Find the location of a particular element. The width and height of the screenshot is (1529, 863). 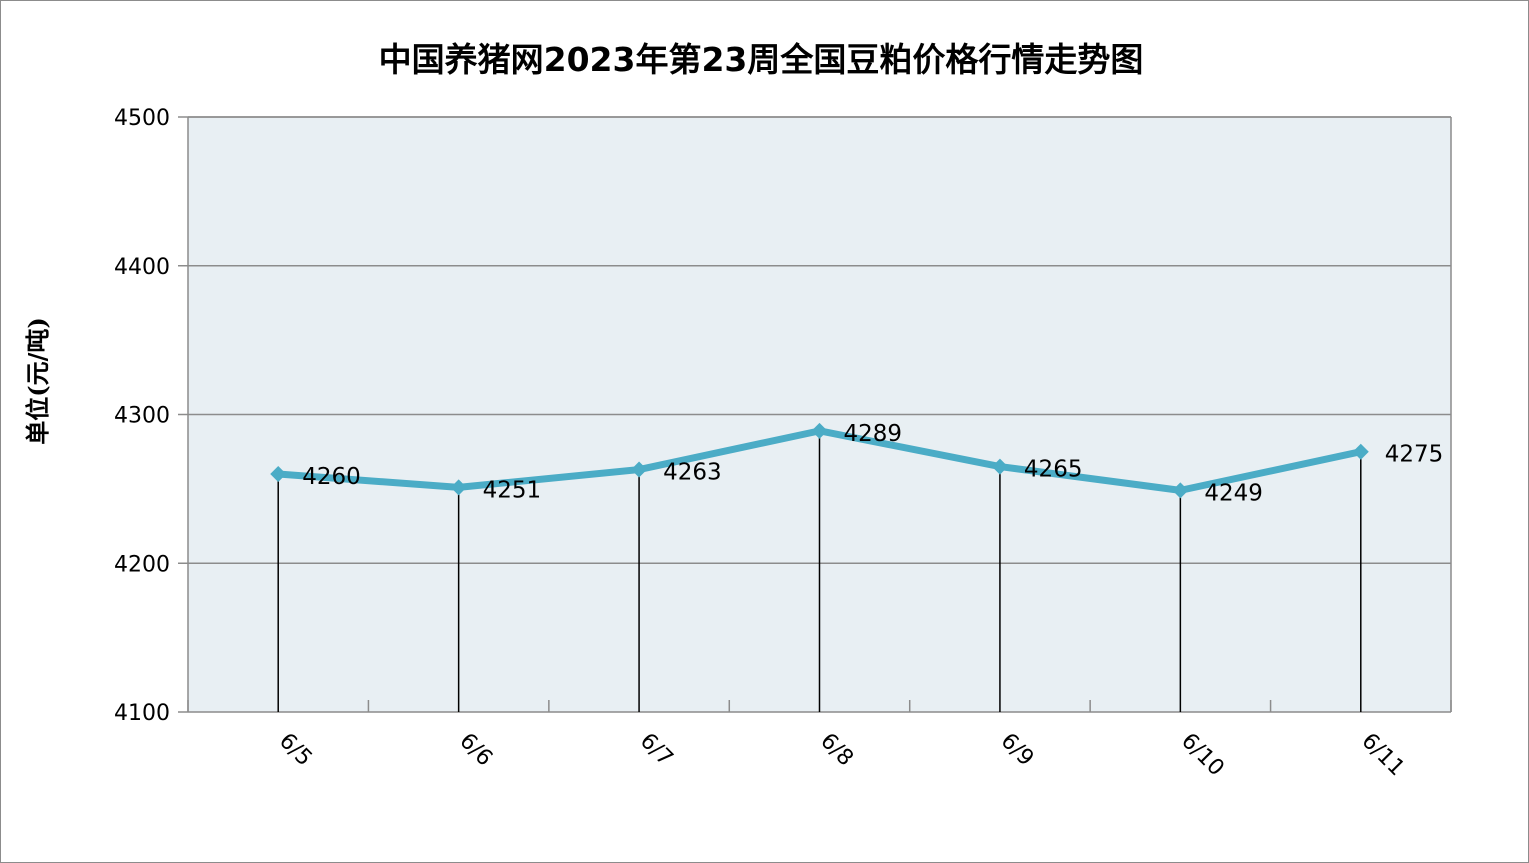

y-tick-label: 4400 is located at coordinates (142, 267).